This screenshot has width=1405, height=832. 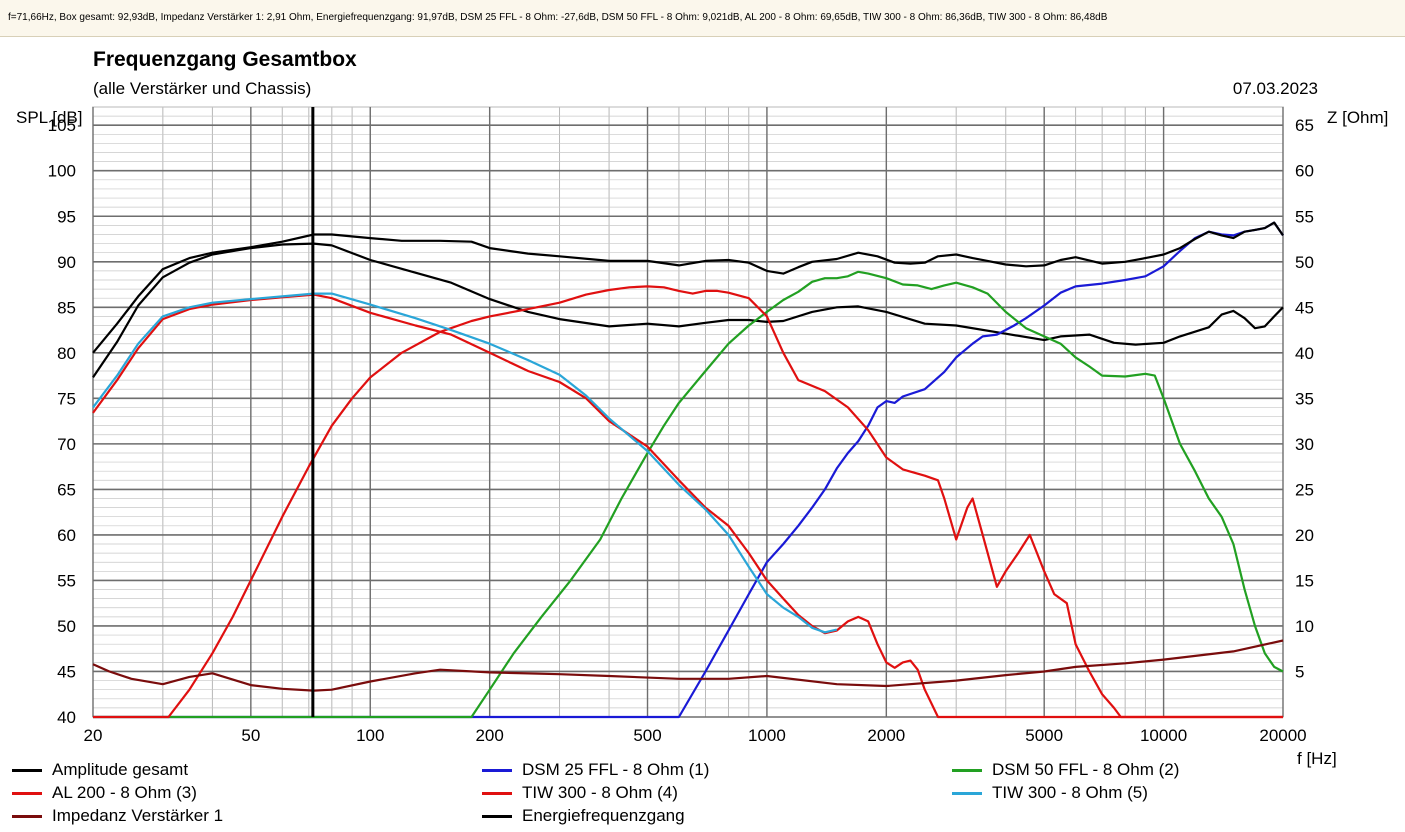 I want to click on y2-tick-label: 60, so click(x=1304, y=171).